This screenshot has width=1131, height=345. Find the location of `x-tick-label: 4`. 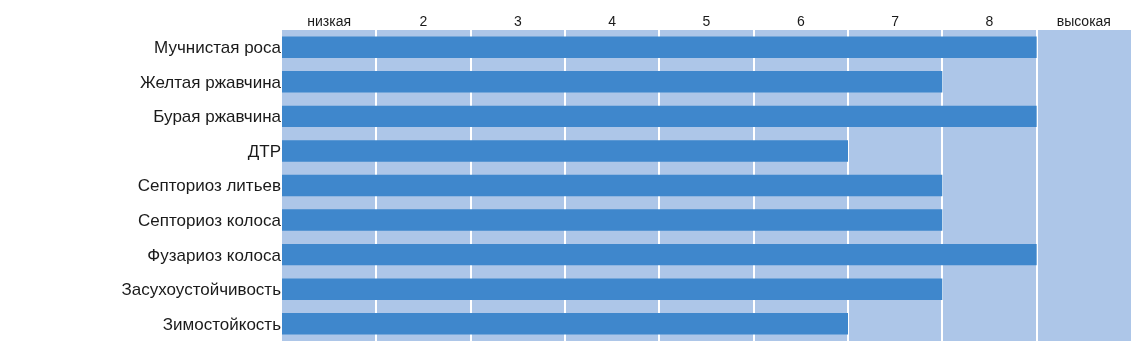

x-tick-label: 4 is located at coordinates (612, 21).